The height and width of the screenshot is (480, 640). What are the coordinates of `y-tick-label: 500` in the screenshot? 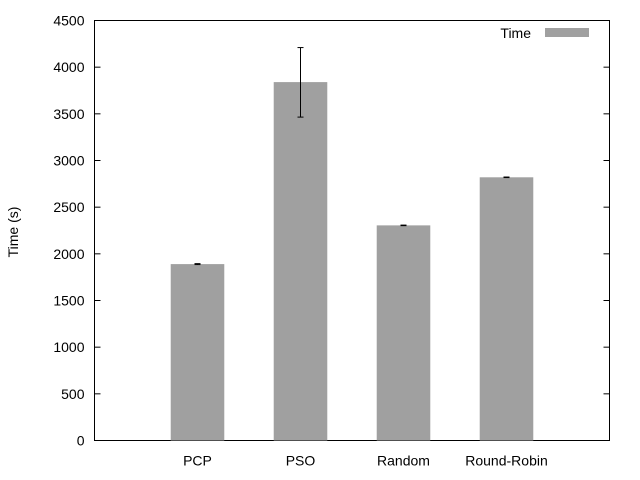 It's located at (73, 394).